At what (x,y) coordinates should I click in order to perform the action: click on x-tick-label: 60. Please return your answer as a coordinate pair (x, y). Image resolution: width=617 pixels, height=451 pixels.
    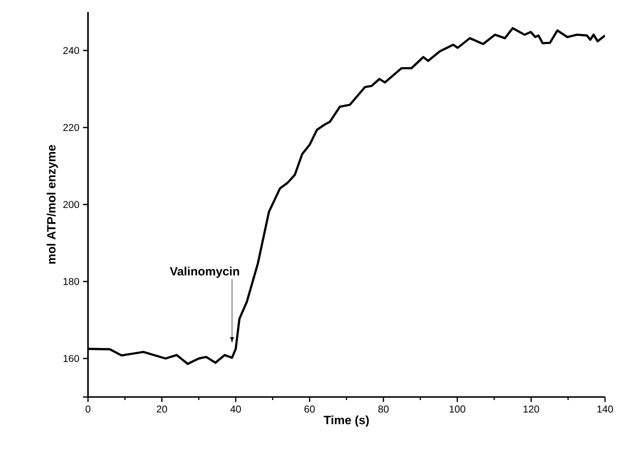
    Looking at the image, I should click on (309, 409).